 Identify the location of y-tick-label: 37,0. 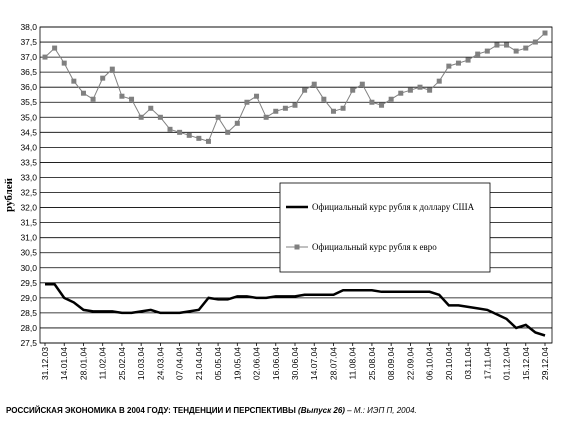
(28, 57).